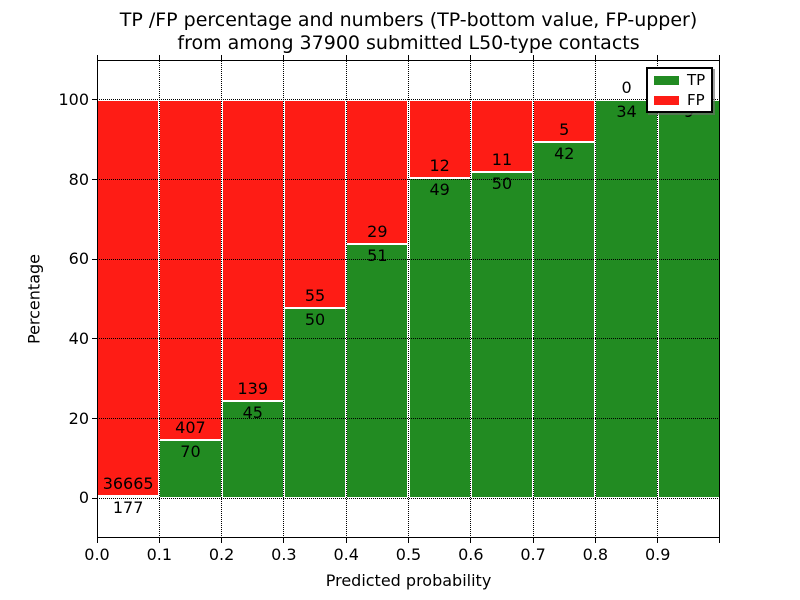 This screenshot has width=800, height=600. Describe the element at coordinates (408, 554) in the screenshot. I see `x-tick-label-0.5: 0.5` at that location.